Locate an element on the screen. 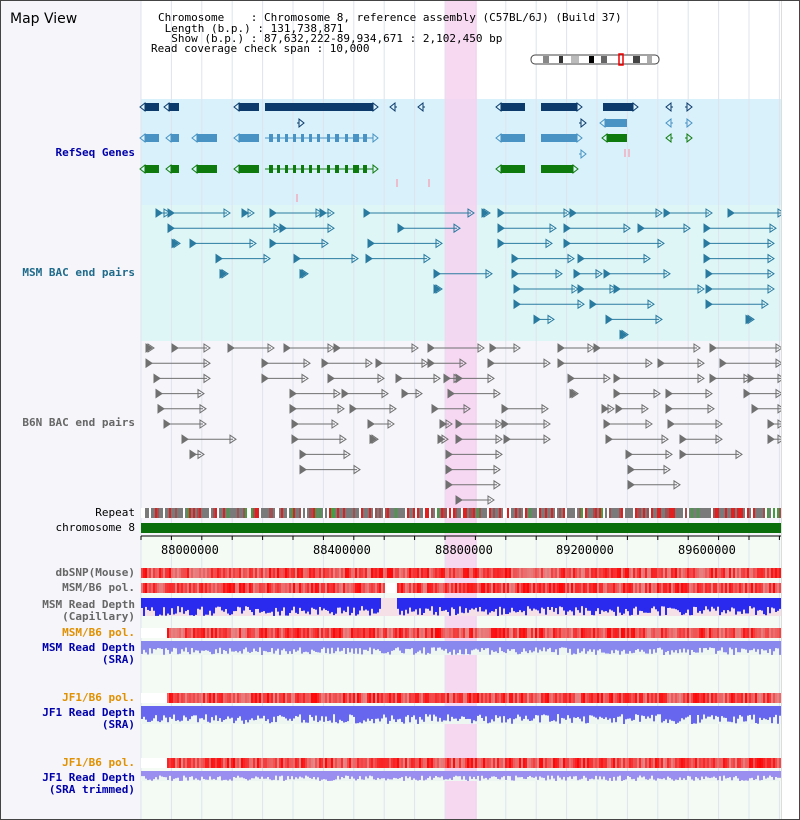 Image resolution: width=800 pixels, height=820 pixels. track-label-msm-pol: MSM/B6 pol. is located at coordinates (98, 587).